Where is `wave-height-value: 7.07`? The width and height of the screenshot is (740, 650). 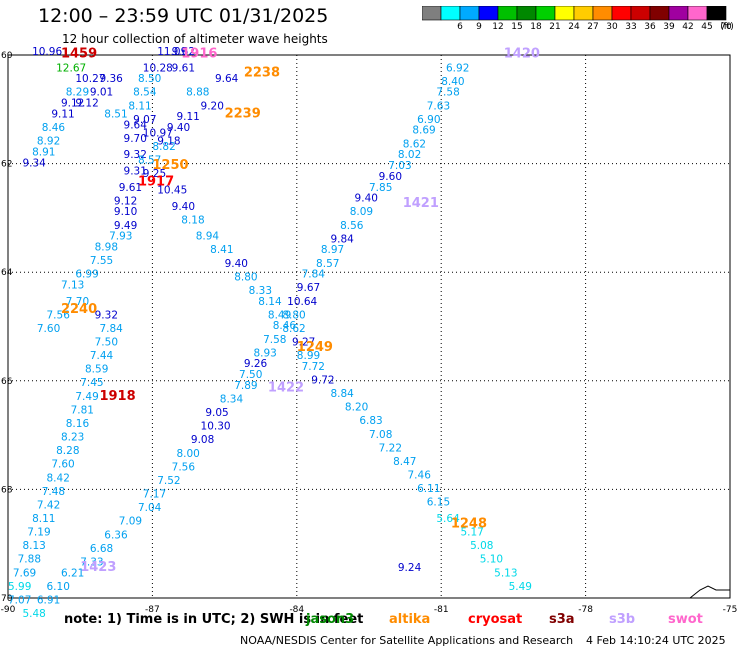 wave-height-value: 7.07 is located at coordinates (19, 600).